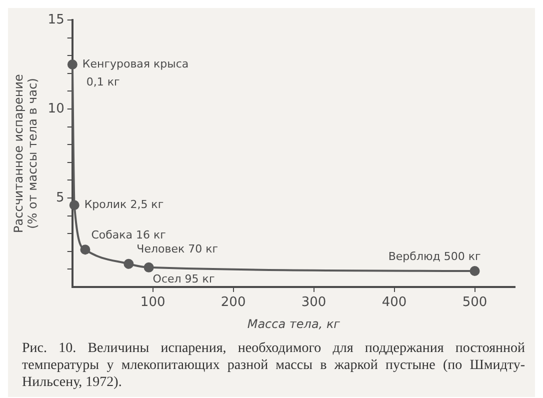 The width and height of the screenshot is (543, 398). I want to click on y-axis-title: Рассчитанное испарение (% от массы тела в час), so click(25, 153).